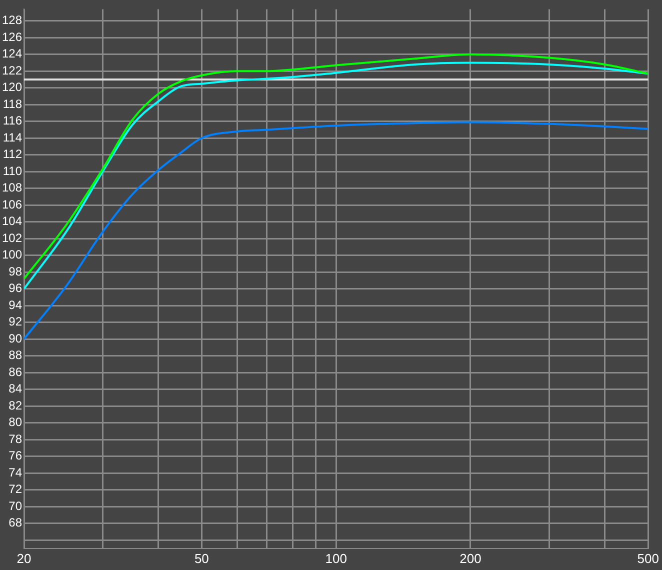 The width and height of the screenshot is (662, 570). Describe the element at coordinates (15, 371) in the screenshot. I see `y-tick-label: 86` at that location.